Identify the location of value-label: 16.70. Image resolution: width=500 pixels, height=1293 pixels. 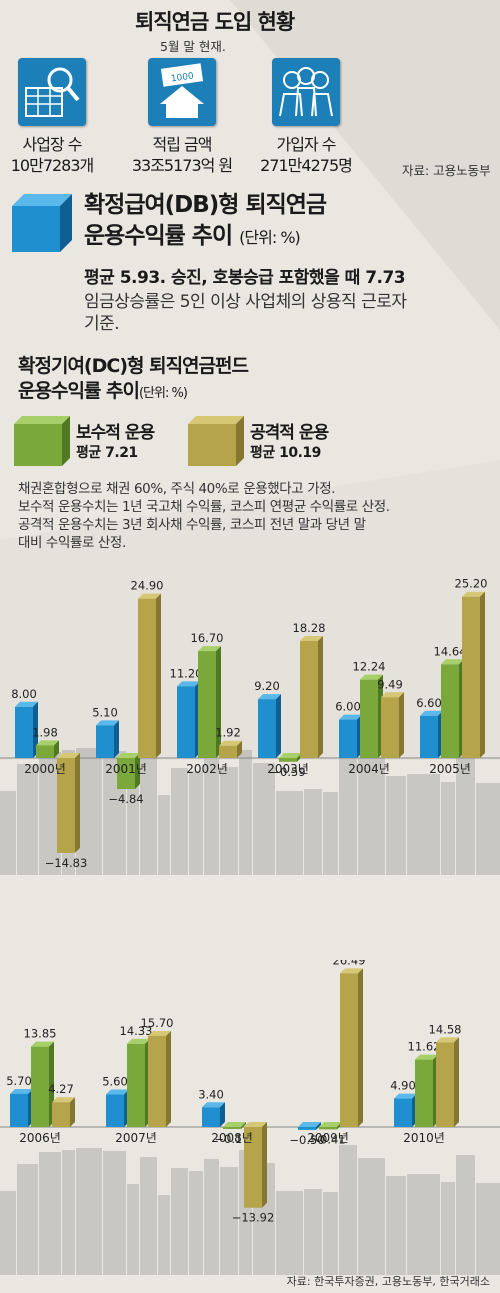
(207, 638).